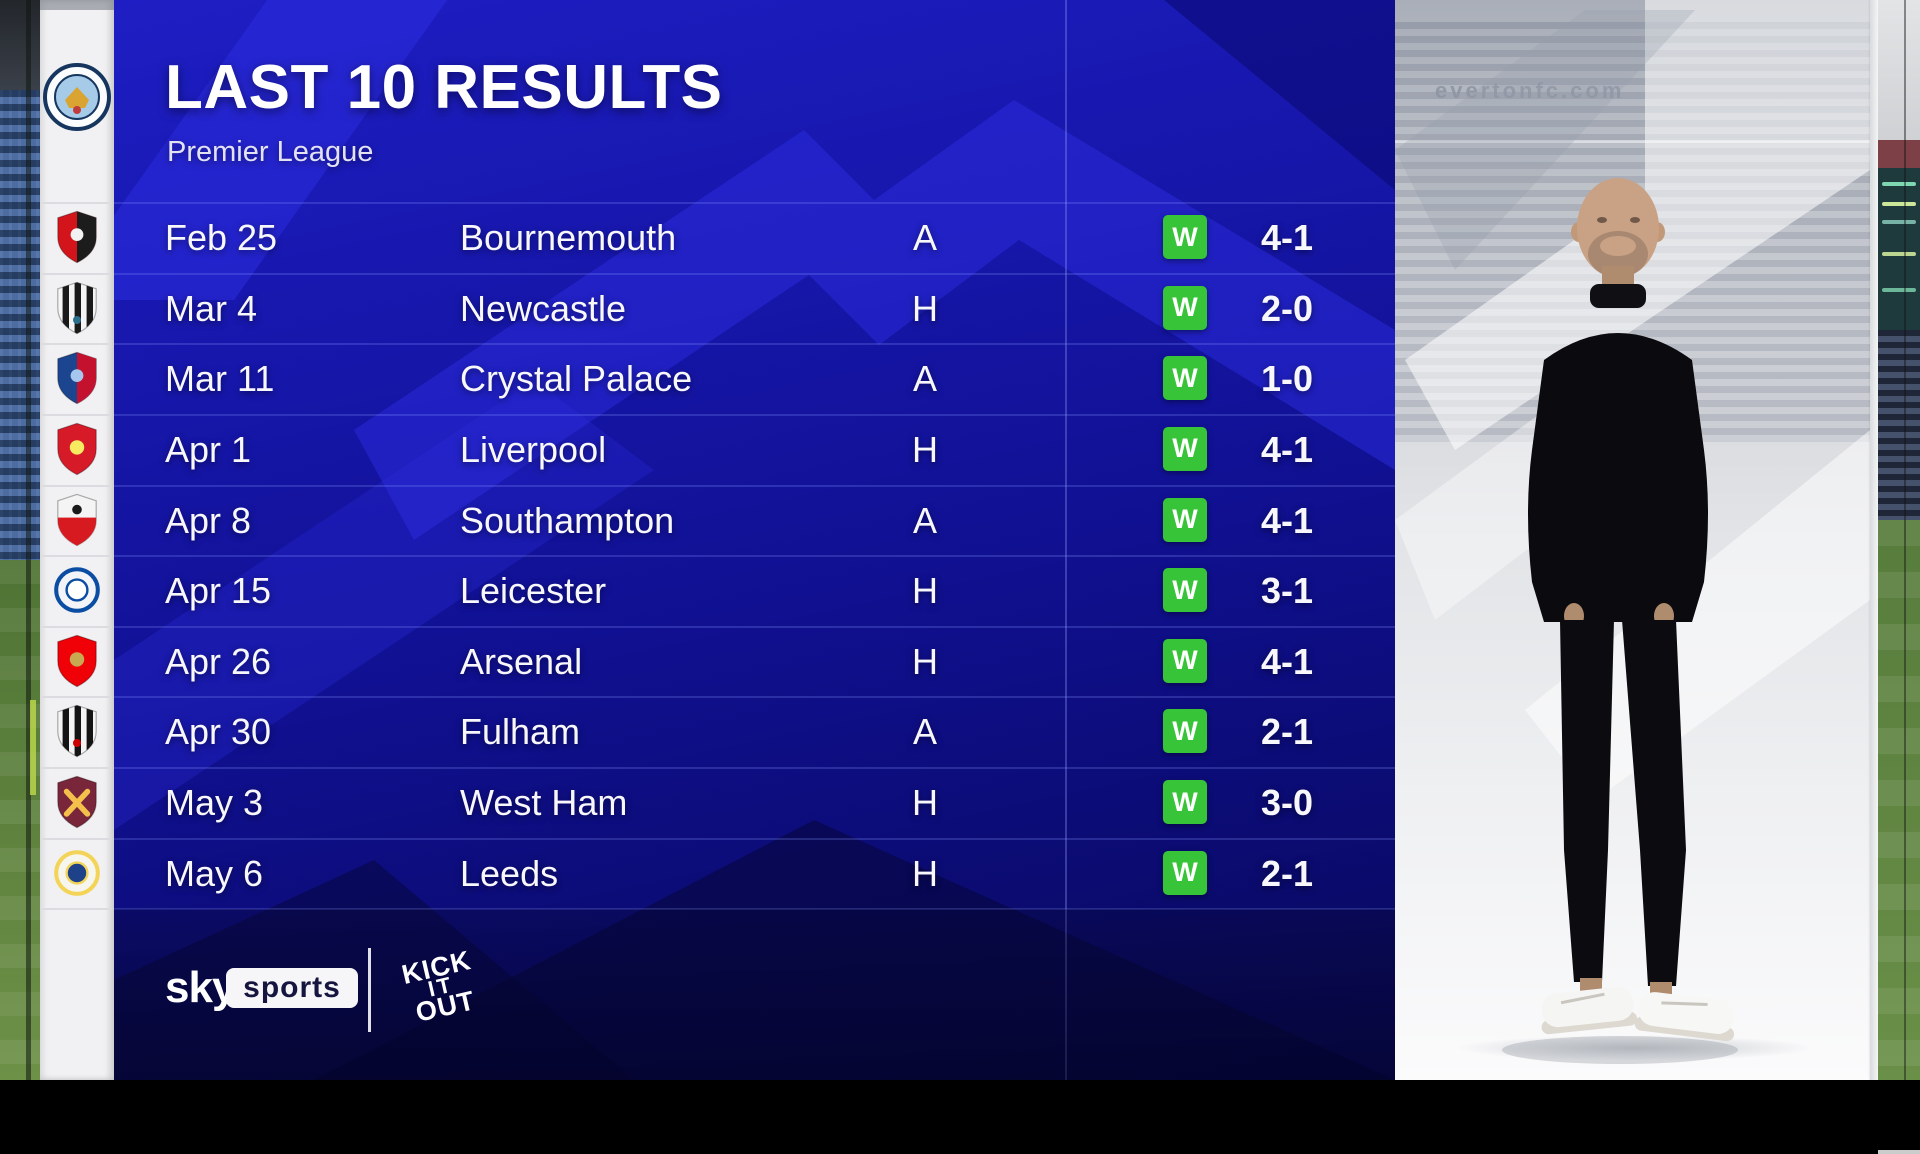 This screenshot has height=1154, width=1920. Describe the element at coordinates (77, 378) in the screenshot. I see `club-badge-crystal-palace-icon` at that location.